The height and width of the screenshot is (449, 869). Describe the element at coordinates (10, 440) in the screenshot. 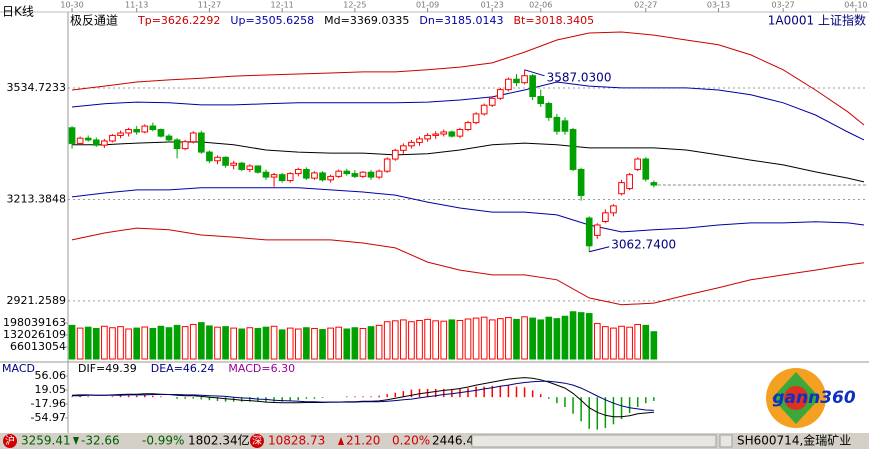

I see `market-icon-label: 沪` at that location.